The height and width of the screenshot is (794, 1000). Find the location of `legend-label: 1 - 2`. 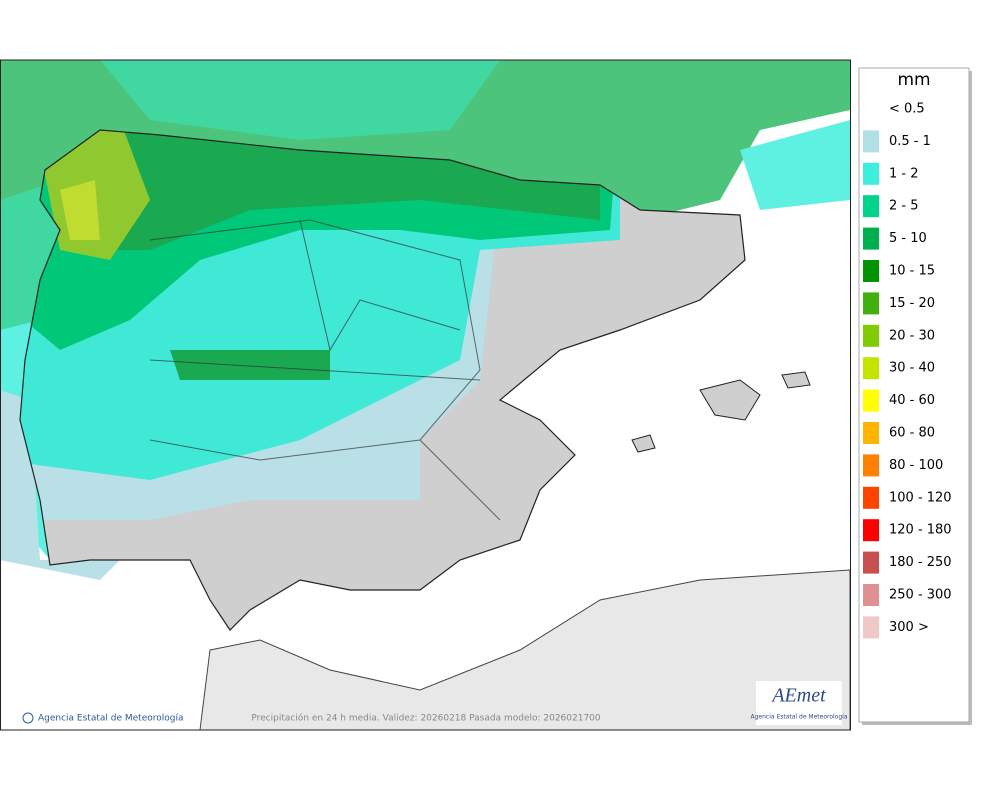

legend-label: 1 - 2 is located at coordinates (904, 173).